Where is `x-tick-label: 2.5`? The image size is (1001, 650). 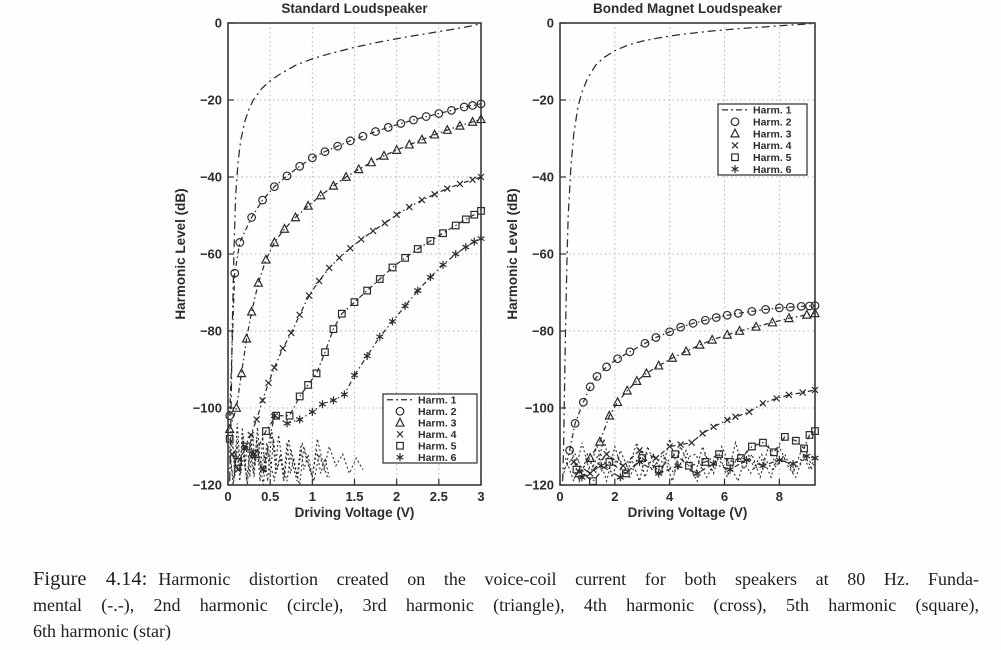 x-tick-label: 2.5 is located at coordinates (439, 496).